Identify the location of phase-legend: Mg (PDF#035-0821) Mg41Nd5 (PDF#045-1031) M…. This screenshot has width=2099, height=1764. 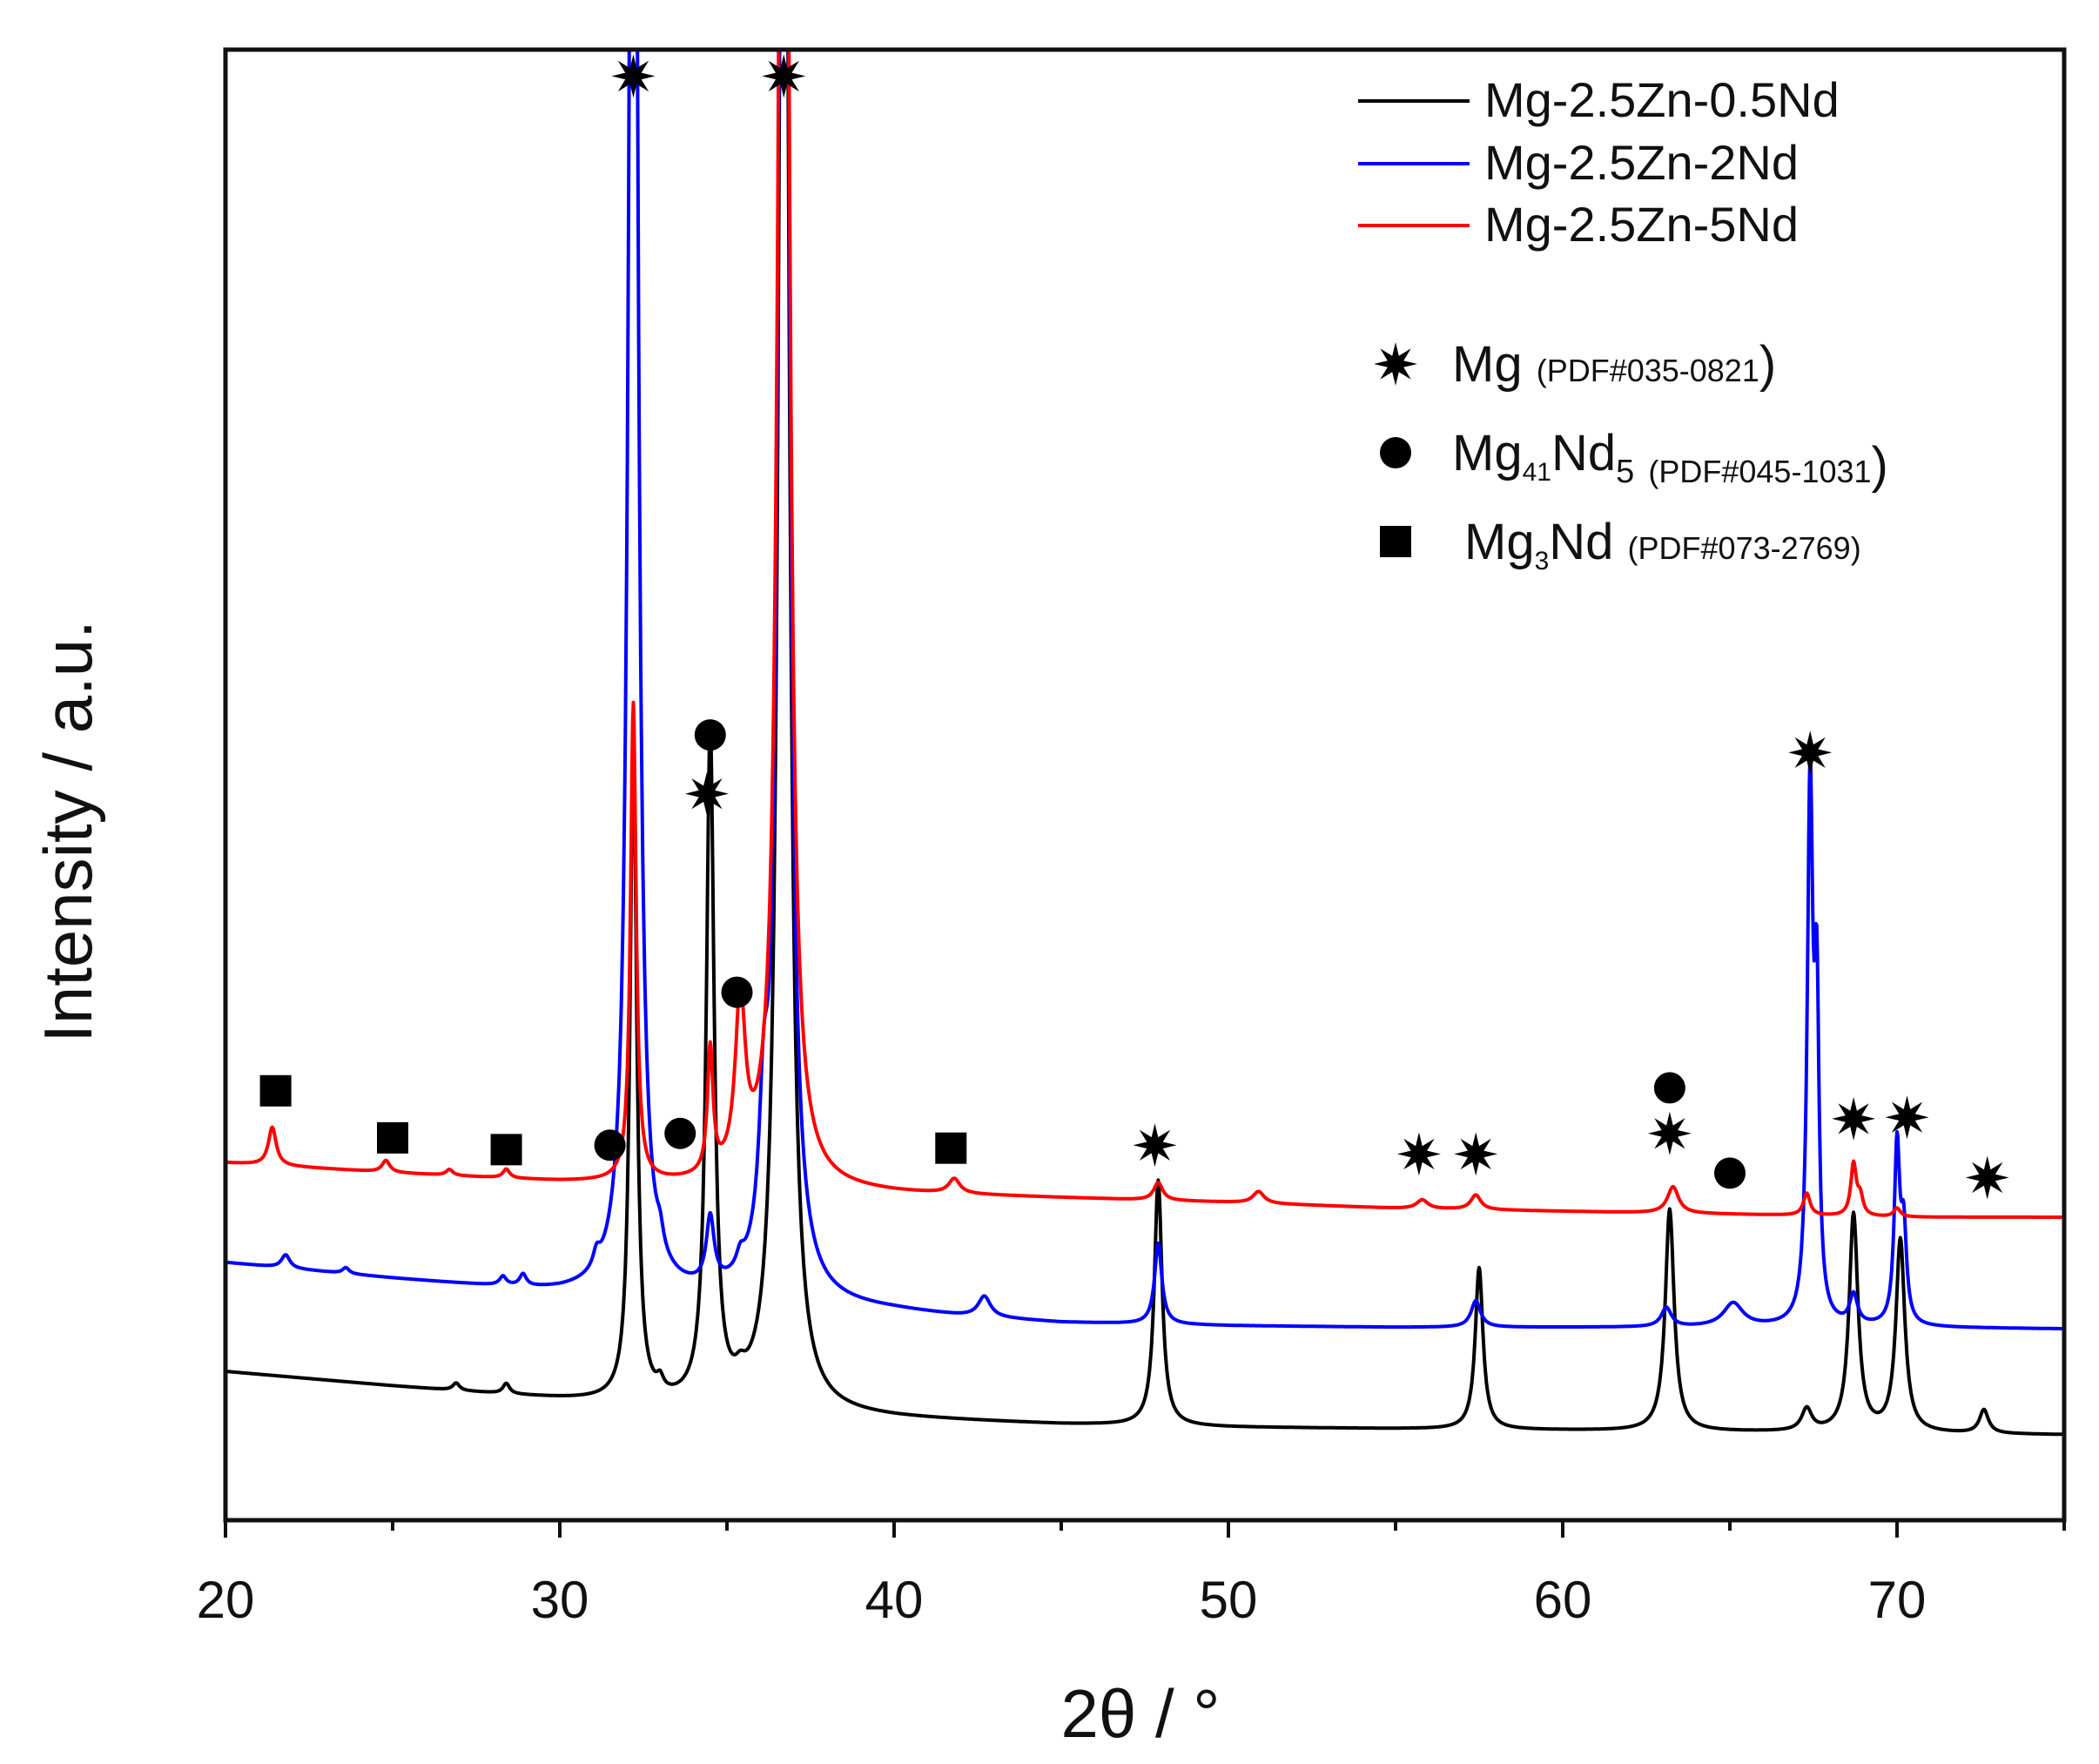
(1631, 456).